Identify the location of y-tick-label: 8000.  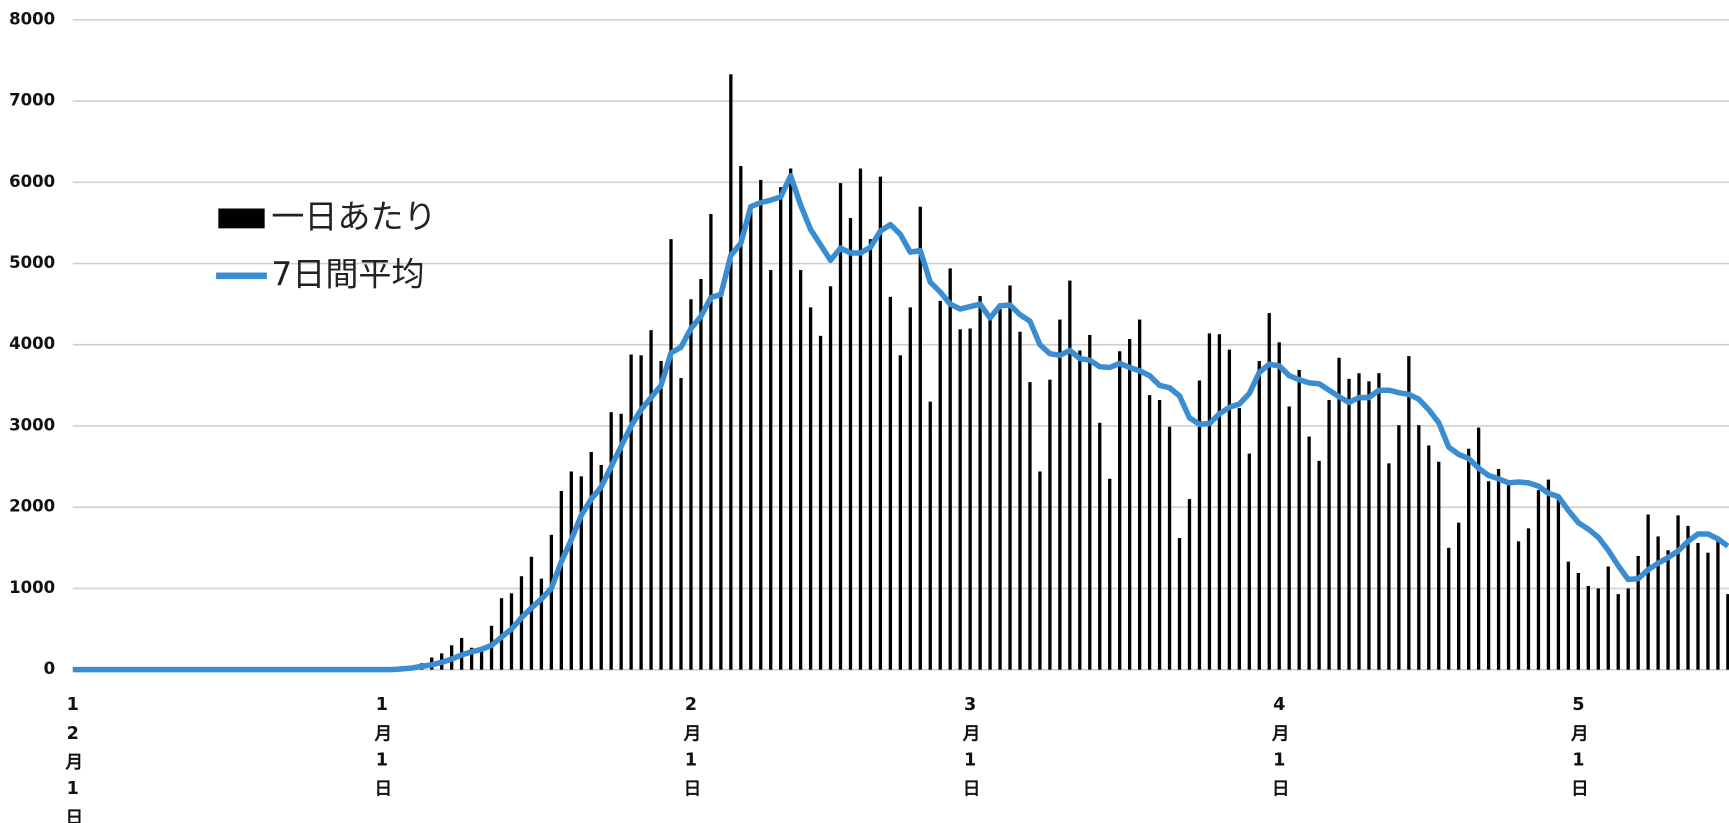
(32, 18).